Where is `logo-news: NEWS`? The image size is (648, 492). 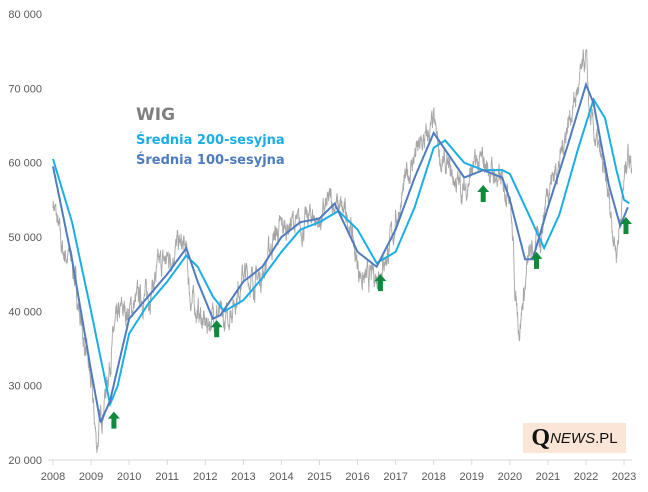
logo-news: NEWS is located at coordinates (573, 438).